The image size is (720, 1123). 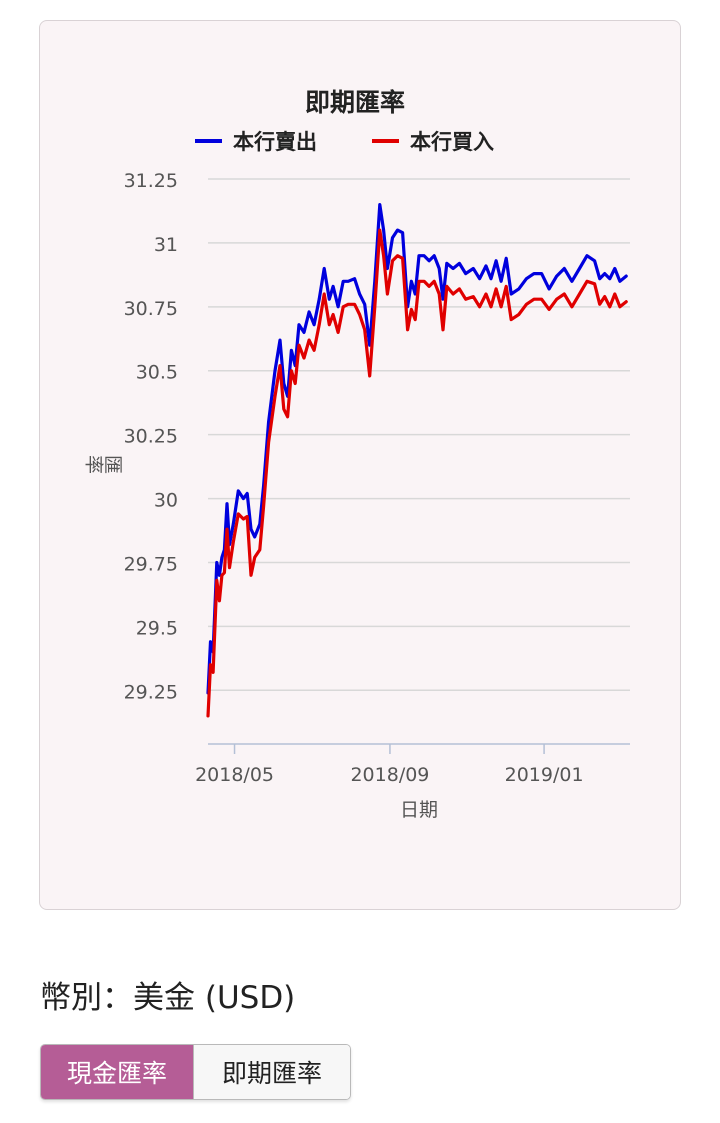 What do you see at coordinates (544, 775) in the screenshot?
I see `x-tick-label: 2019/01` at bounding box center [544, 775].